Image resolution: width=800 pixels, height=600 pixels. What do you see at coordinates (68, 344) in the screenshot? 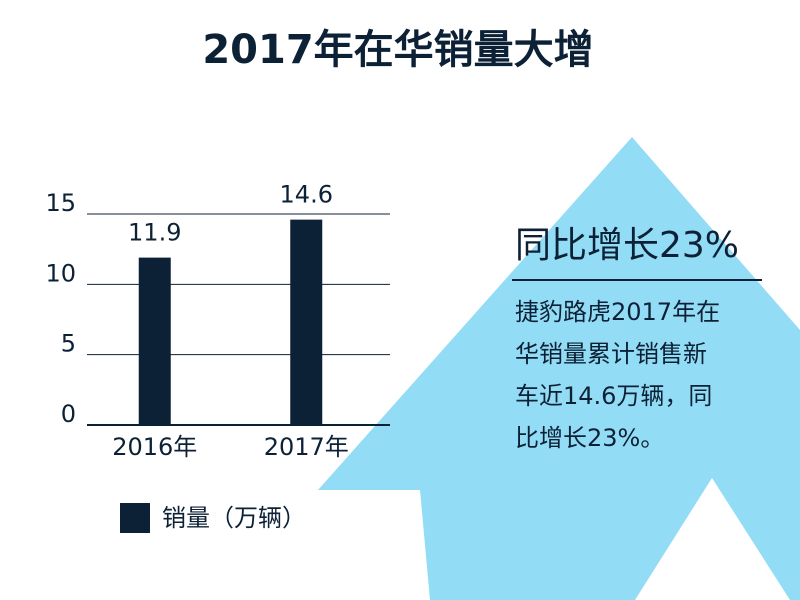
I see `y-tick-label: 5` at bounding box center [68, 344].